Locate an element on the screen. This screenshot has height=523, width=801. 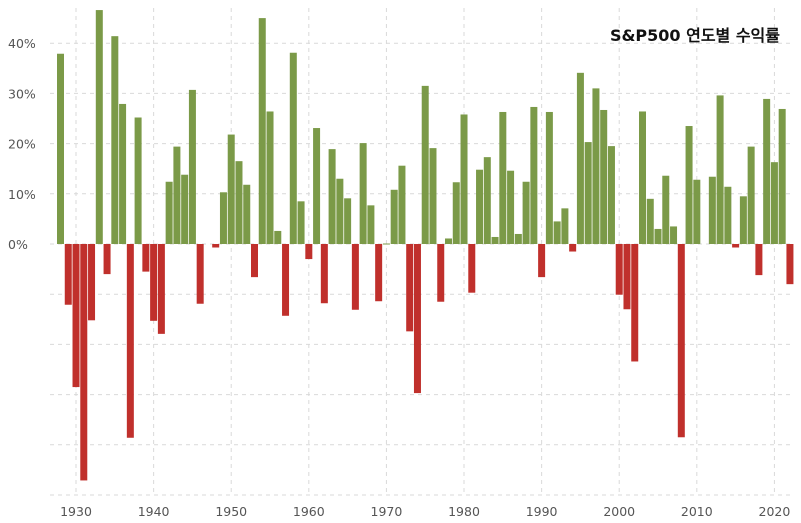
bar-1952 is located at coordinates (247, 214).